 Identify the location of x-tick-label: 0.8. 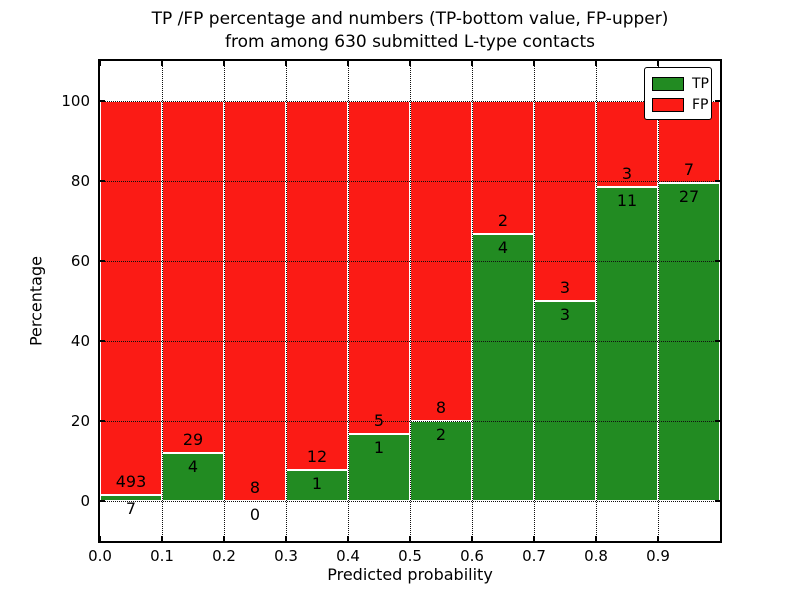
(596, 556).